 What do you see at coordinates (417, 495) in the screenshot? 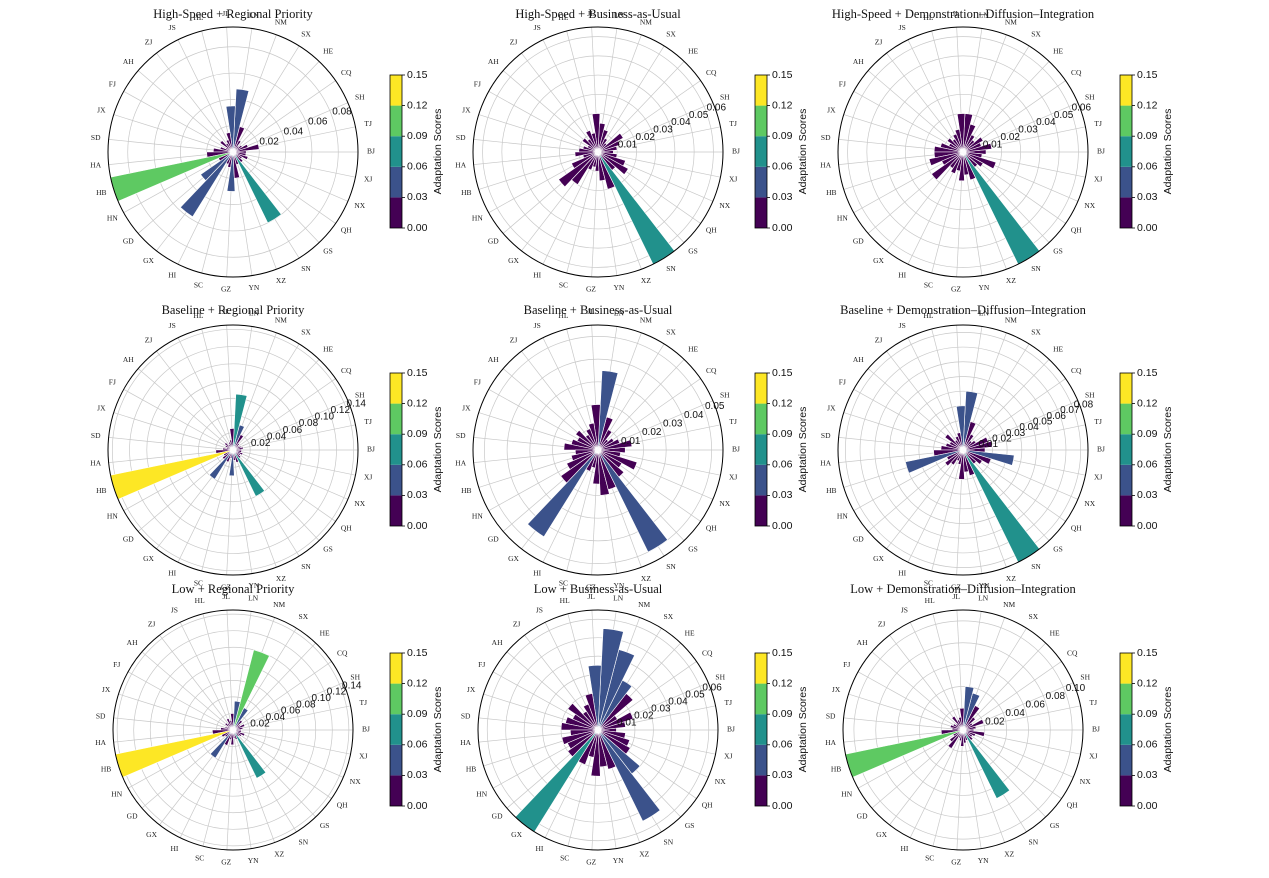
I see `colorbar-tick-label: 0.03` at bounding box center [417, 495].